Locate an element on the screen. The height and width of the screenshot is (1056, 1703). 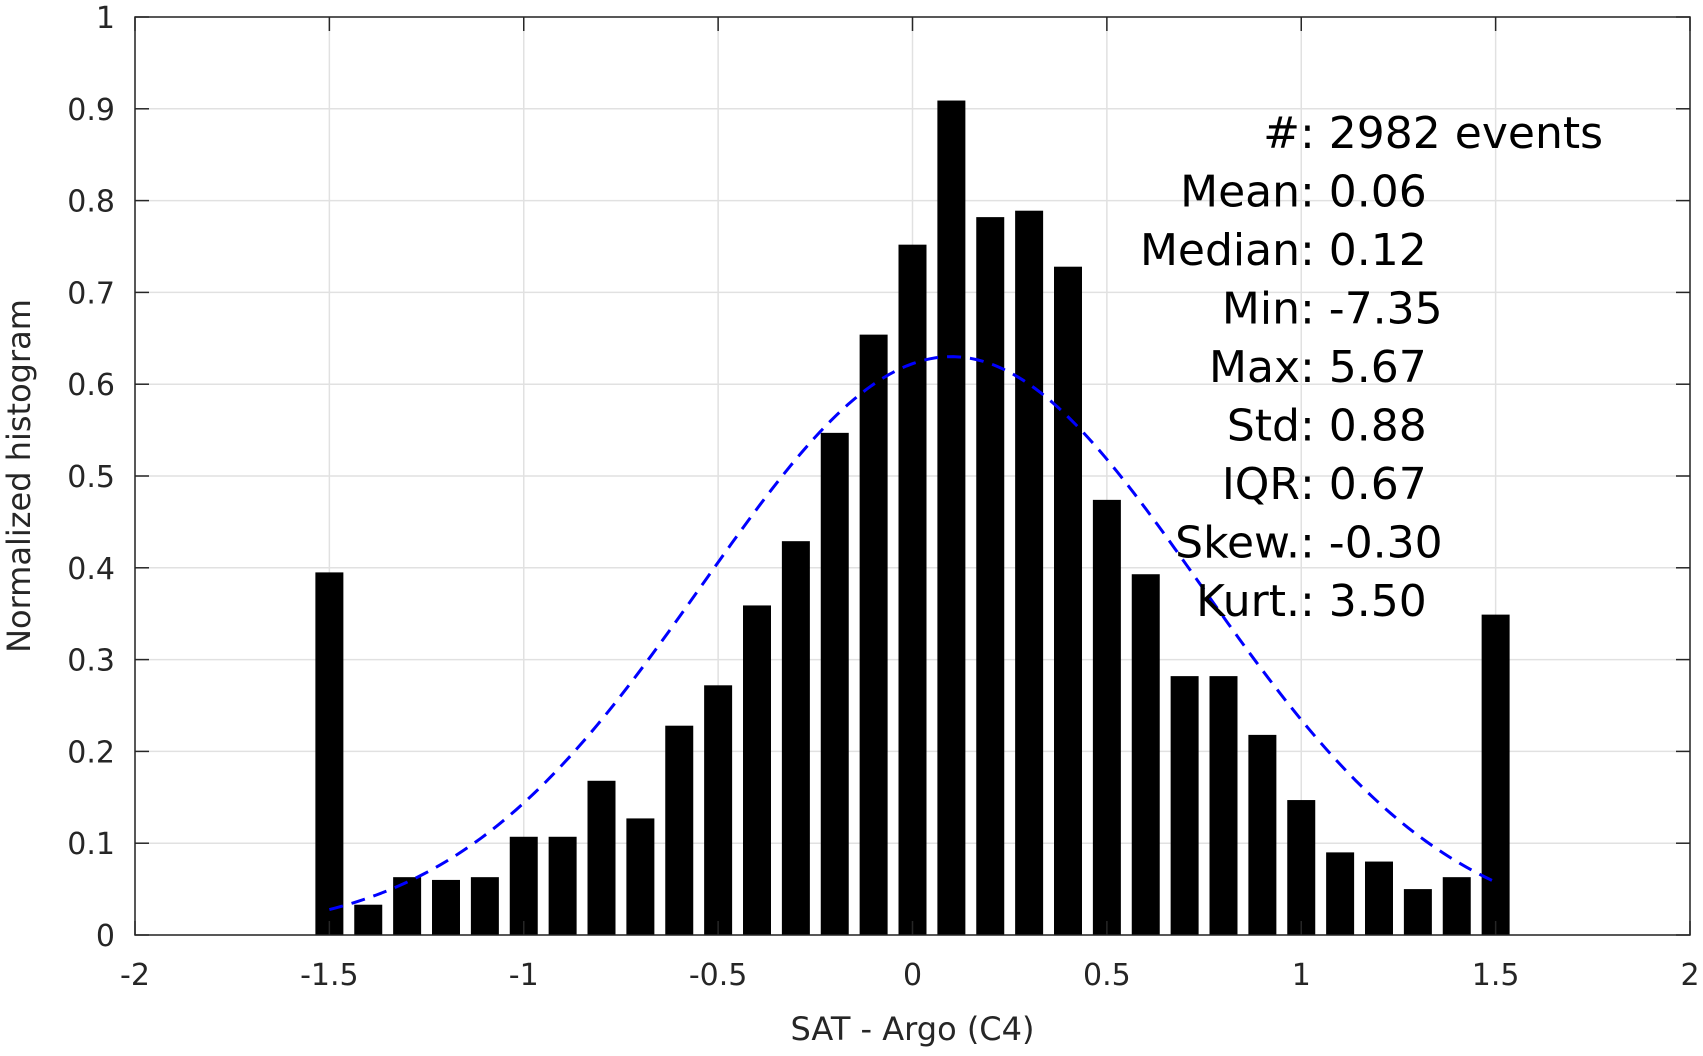
y-axis-label: Normalized histogram is located at coordinates (19, 476).